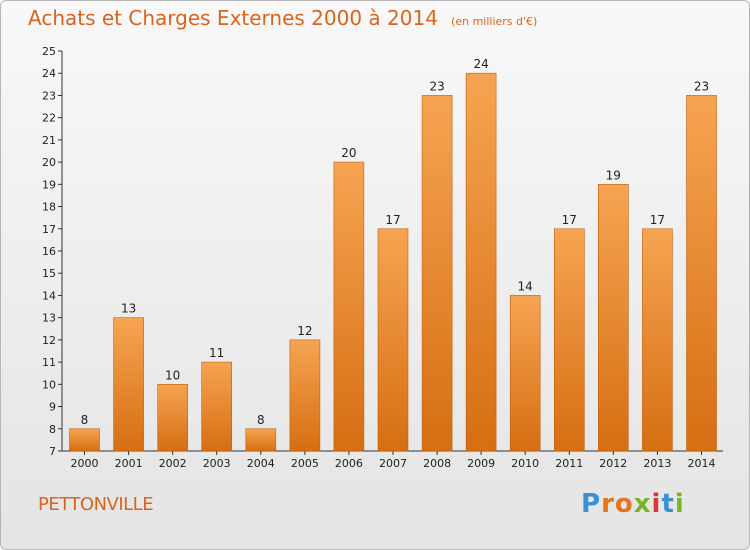  Describe the element at coordinates (613, 175) in the screenshot. I see `data-label: 19` at that location.